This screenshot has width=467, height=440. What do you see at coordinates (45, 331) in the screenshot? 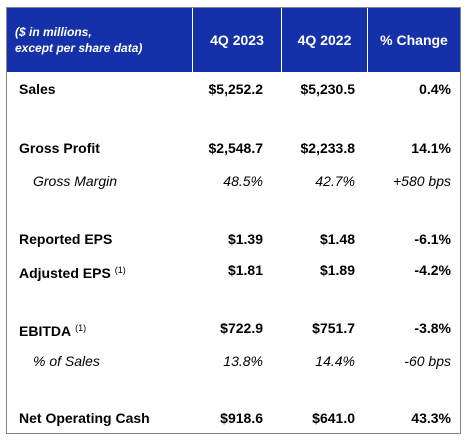
I see `row-label: EBITDA` at bounding box center [45, 331].